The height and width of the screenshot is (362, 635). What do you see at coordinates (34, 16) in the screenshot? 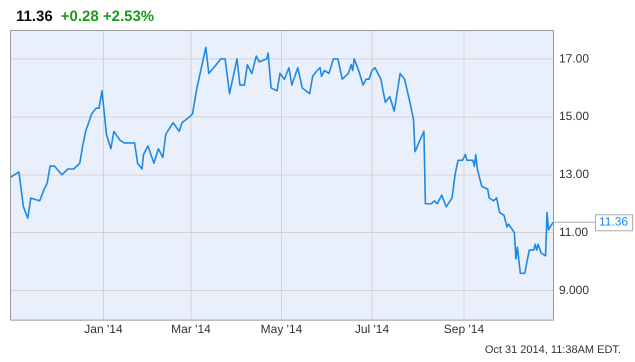
I see `chart-title: 11.36` at bounding box center [34, 16].